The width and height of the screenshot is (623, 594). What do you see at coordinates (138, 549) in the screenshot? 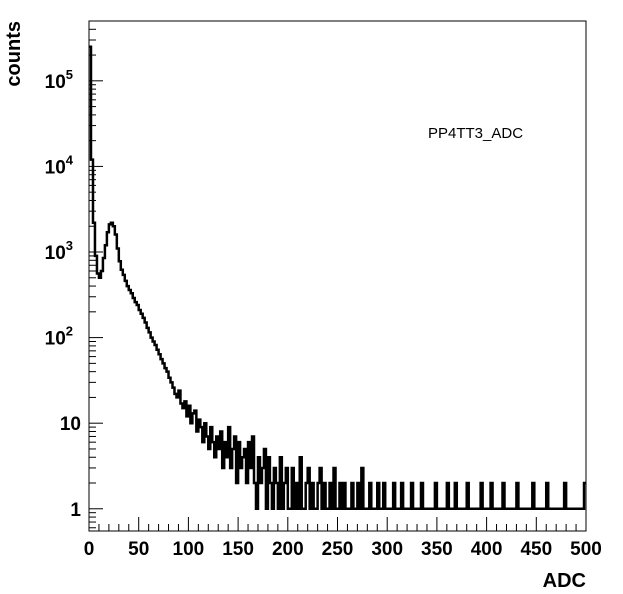
I see `x-tick-label: 50` at bounding box center [138, 549].